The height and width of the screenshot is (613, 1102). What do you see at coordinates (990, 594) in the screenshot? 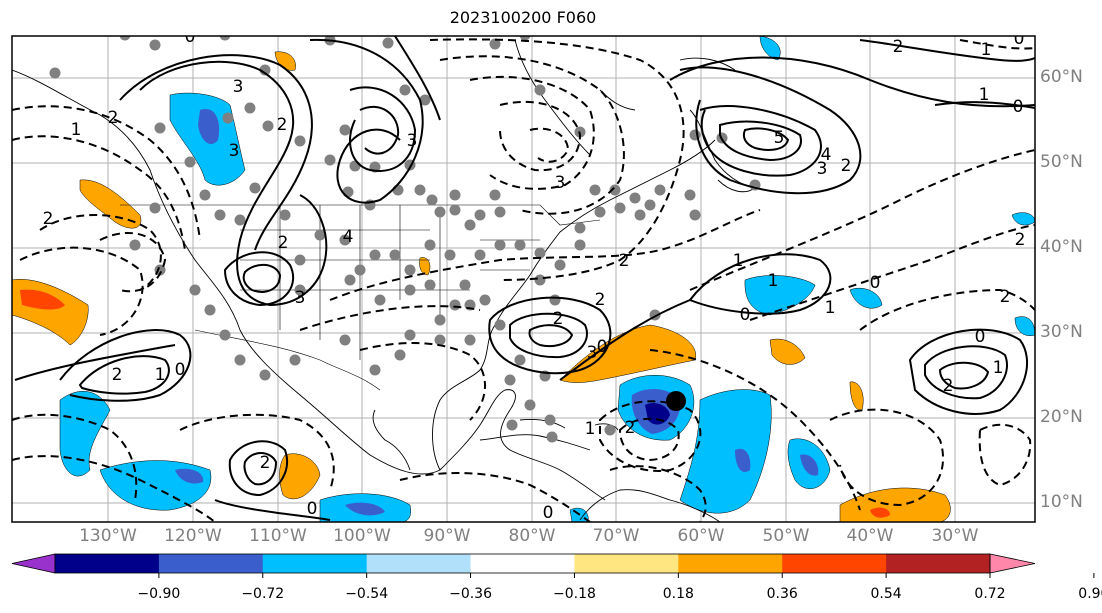
I see `colorbar-tick-label: 0.72` at bounding box center [990, 594].